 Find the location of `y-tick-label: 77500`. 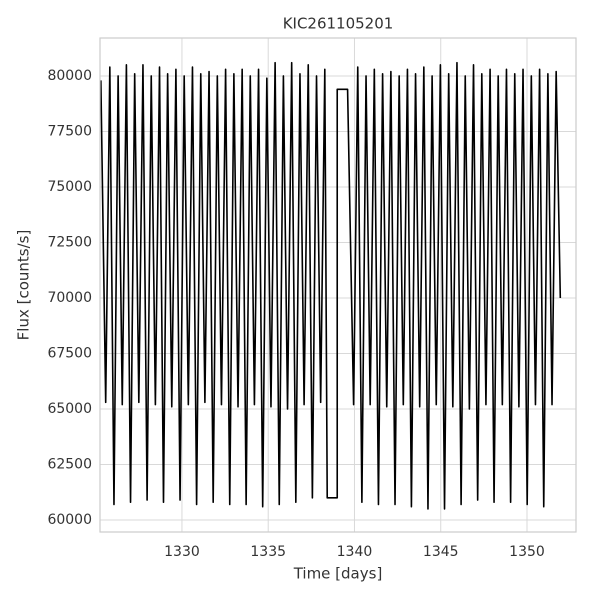

y-tick-label: 77500 is located at coordinates (69, 131).